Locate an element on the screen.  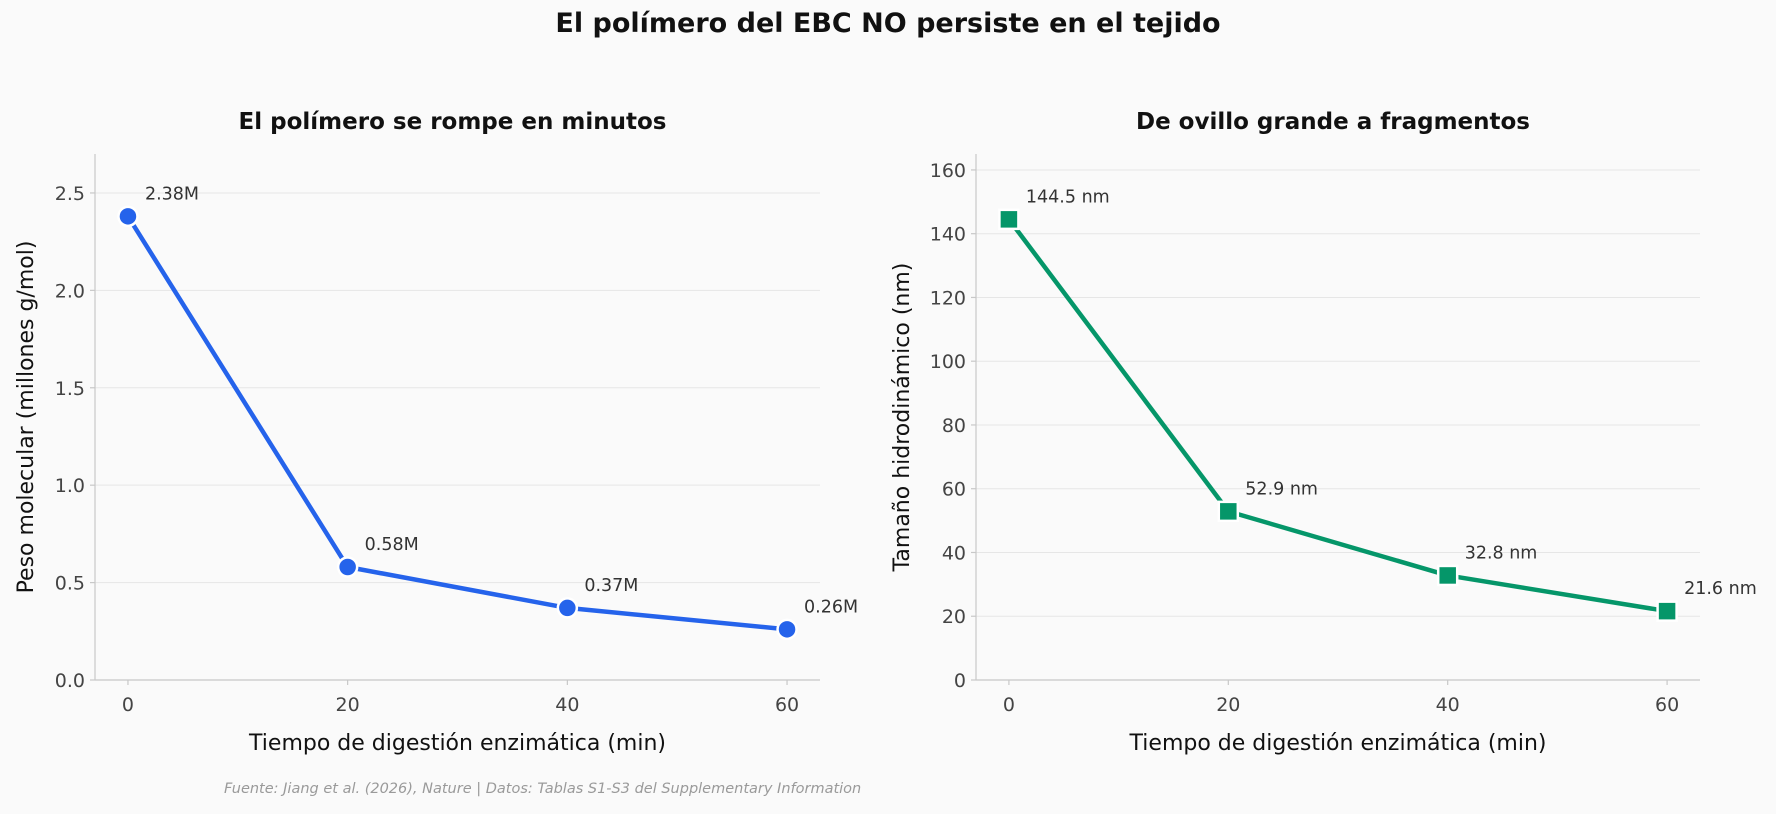
y-tick-label: 0.0 is located at coordinates (70, 681).